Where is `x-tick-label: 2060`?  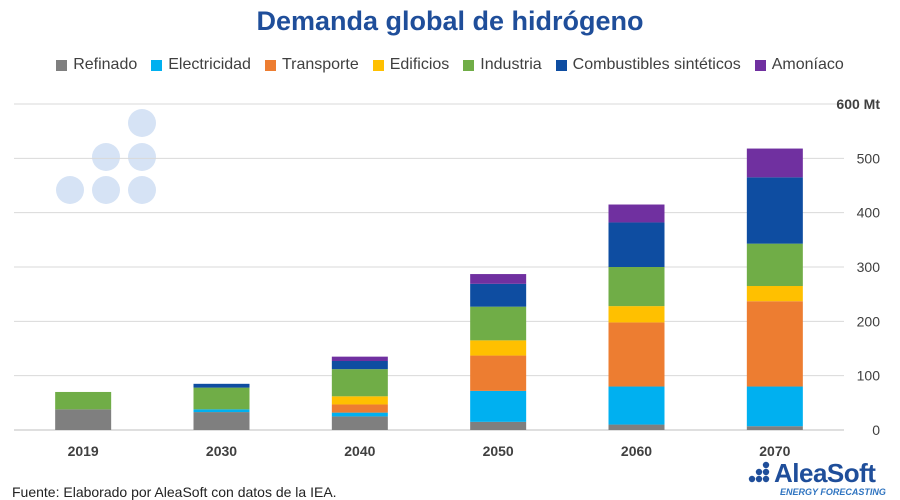
x-tick-label: 2060 is located at coordinates (636, 451).